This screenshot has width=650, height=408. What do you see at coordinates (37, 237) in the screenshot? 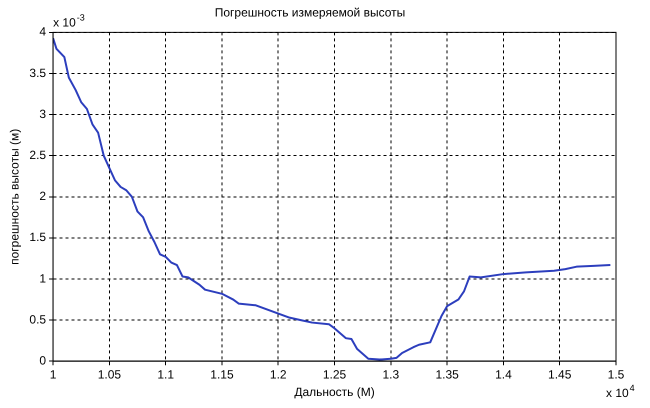
I see `y-tick-label: 1.5` at bounding box center [37, 237].